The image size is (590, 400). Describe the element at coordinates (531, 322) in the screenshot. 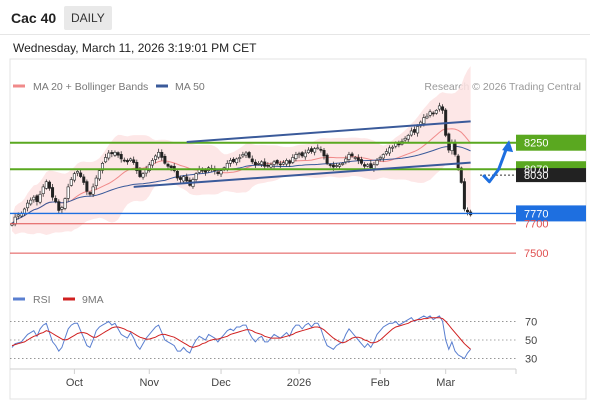

I see `rsi-tick-label-70: 70` at that location.